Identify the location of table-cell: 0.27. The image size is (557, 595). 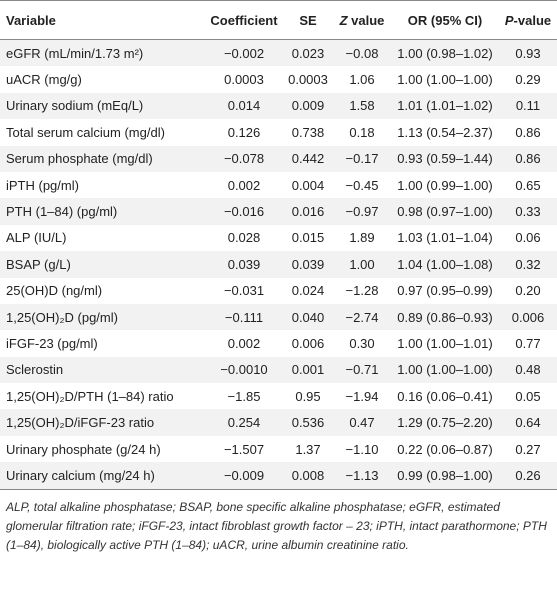
(528, 449).